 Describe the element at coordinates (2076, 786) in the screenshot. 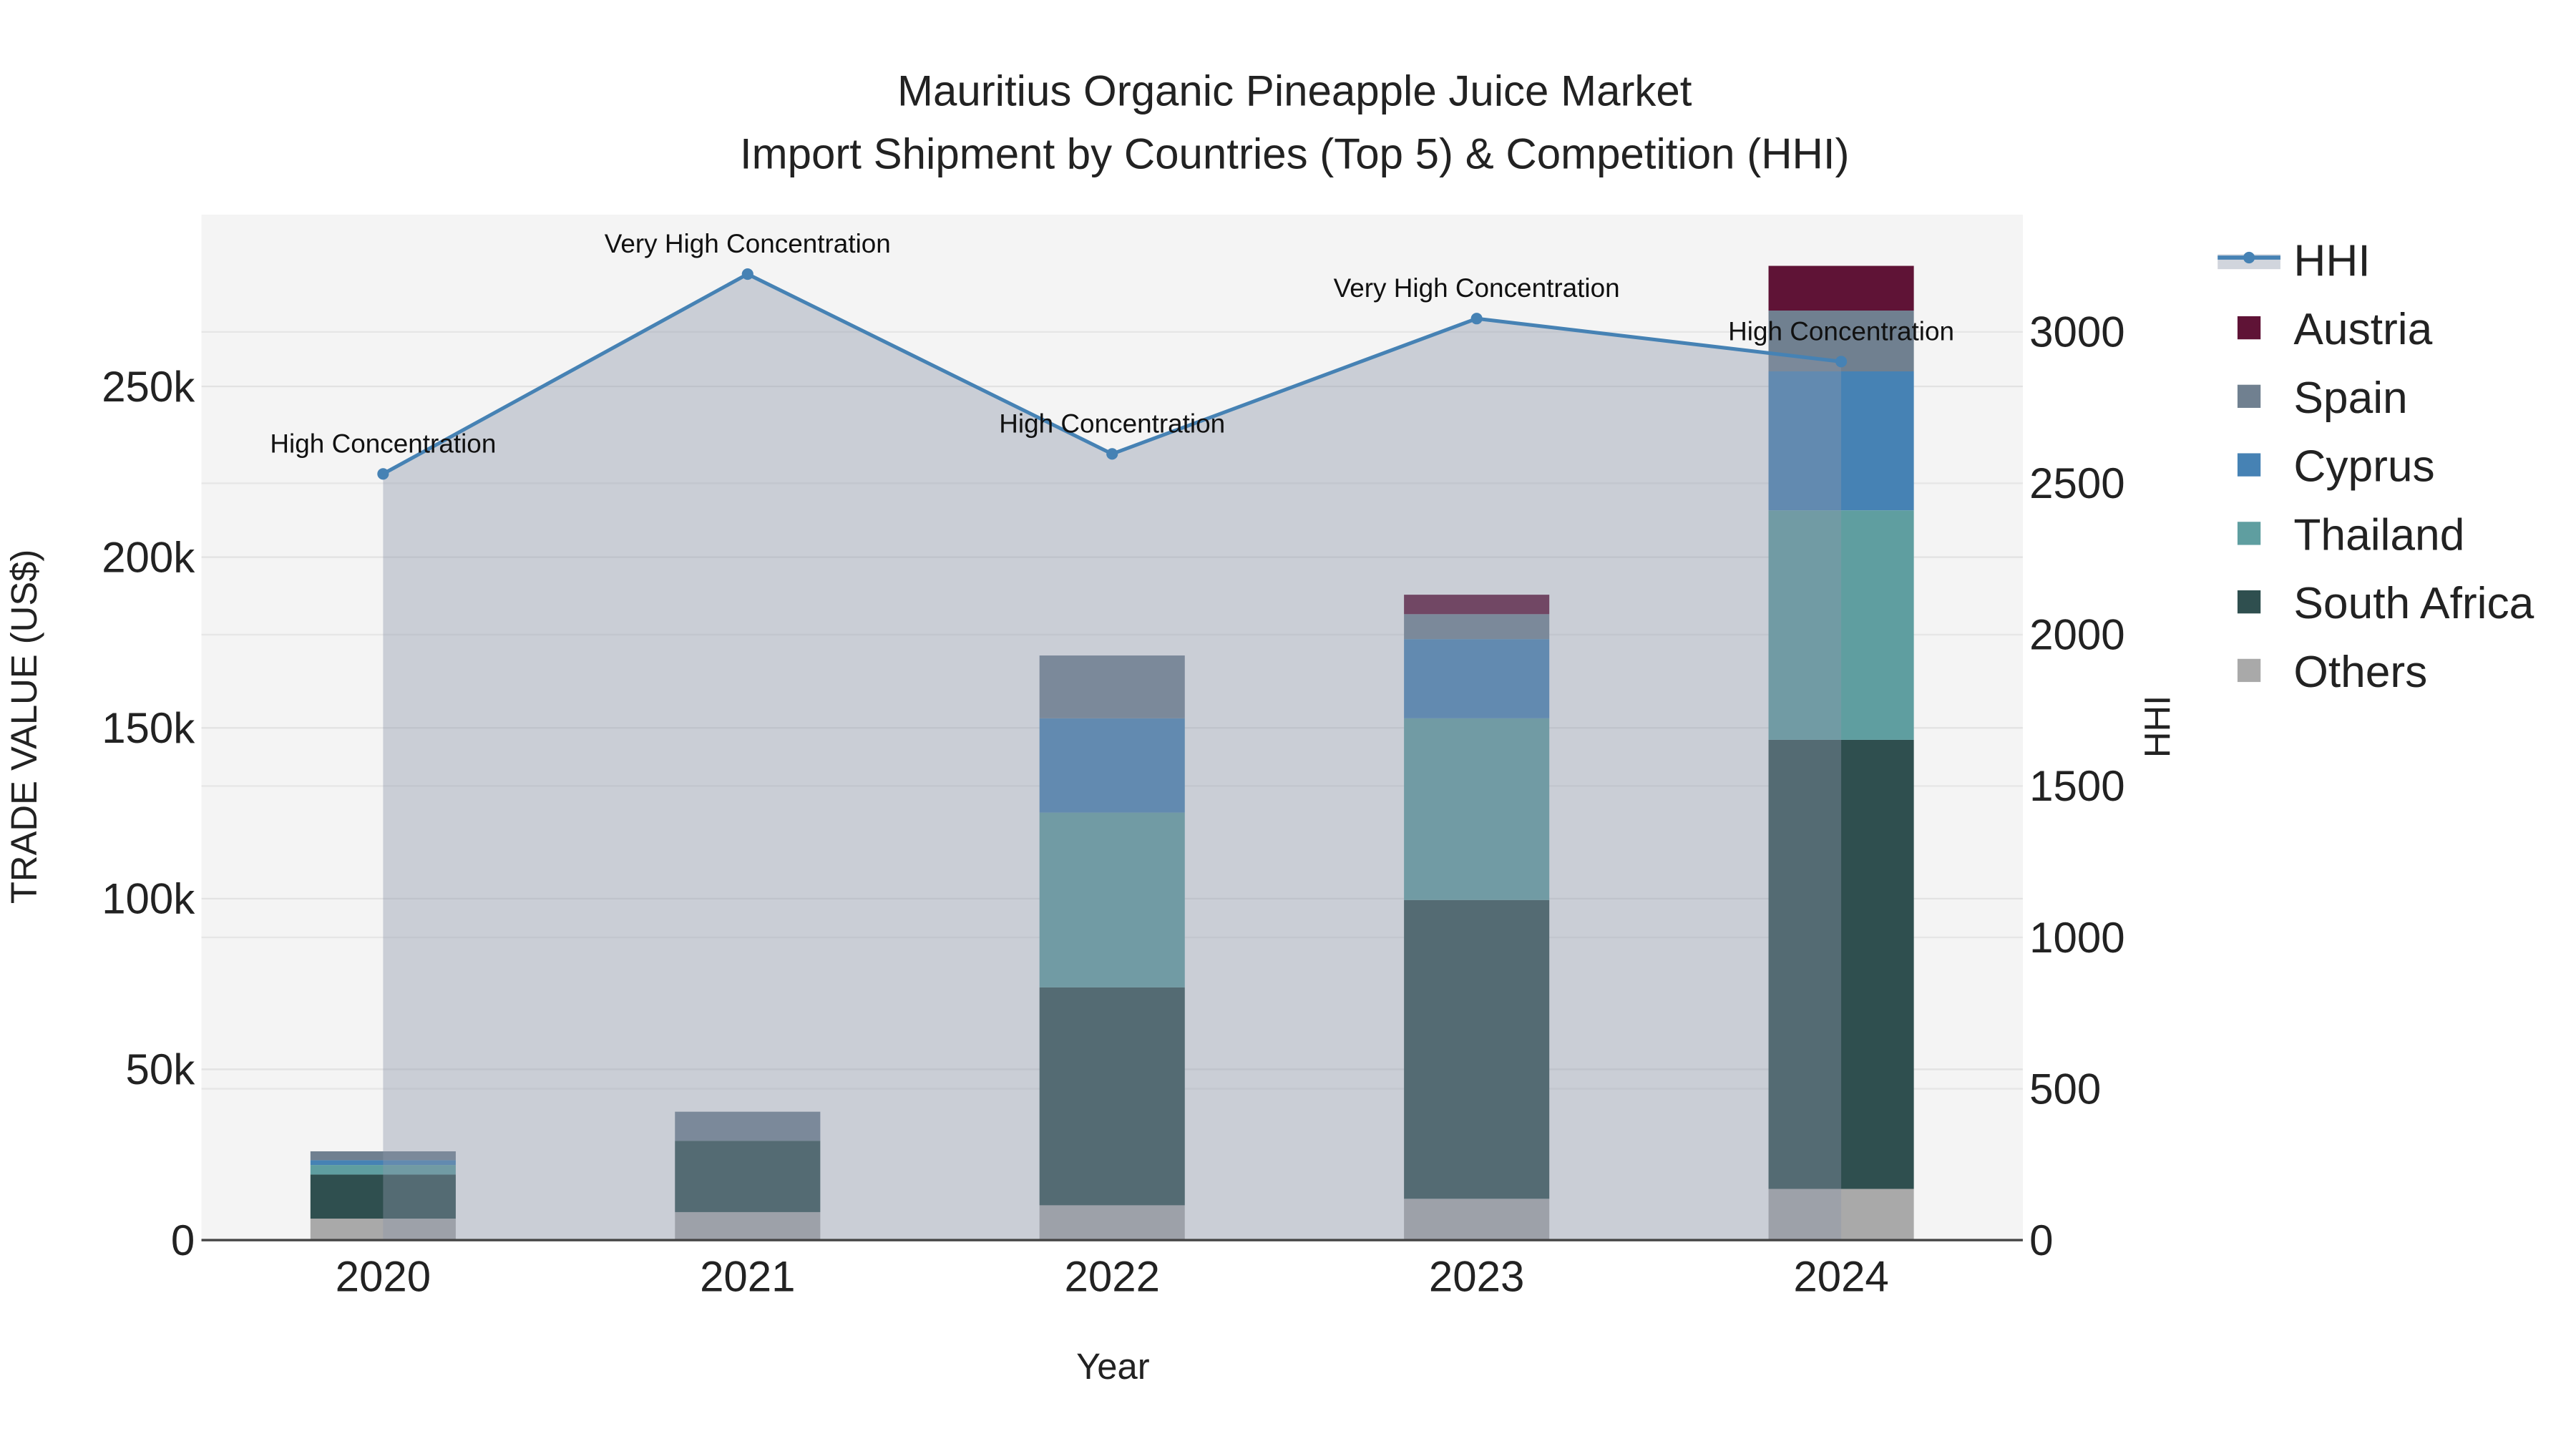

I see `y2-tick-label: 1500` at that location.